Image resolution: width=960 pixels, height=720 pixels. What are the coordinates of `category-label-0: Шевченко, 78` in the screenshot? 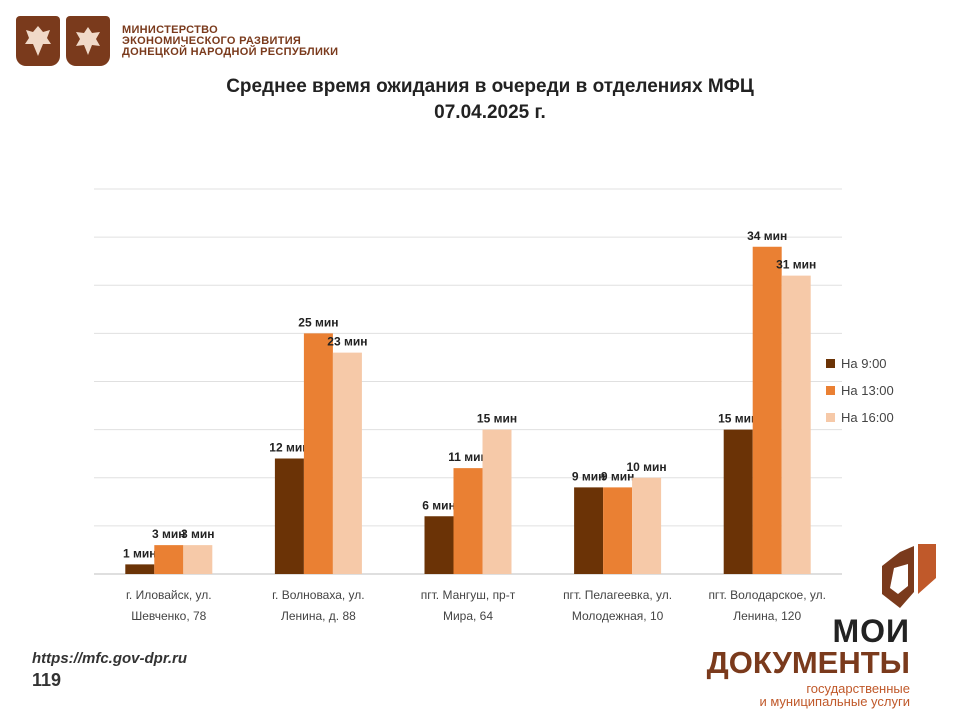 It's located at (168, 616).